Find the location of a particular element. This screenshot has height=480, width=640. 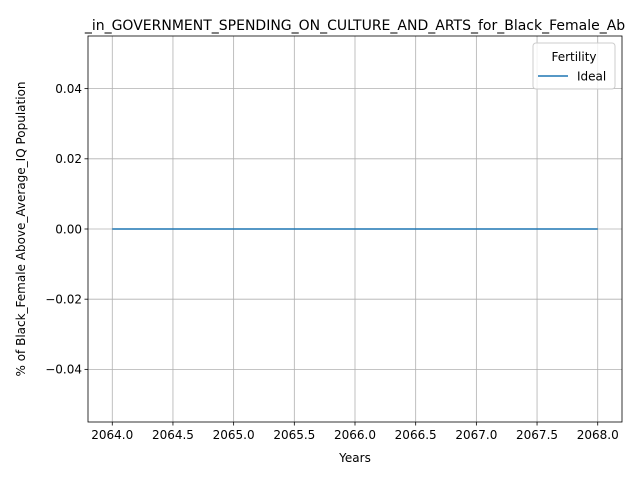

x-tick-label: 2068.0 is located at coordinates (598, 435).